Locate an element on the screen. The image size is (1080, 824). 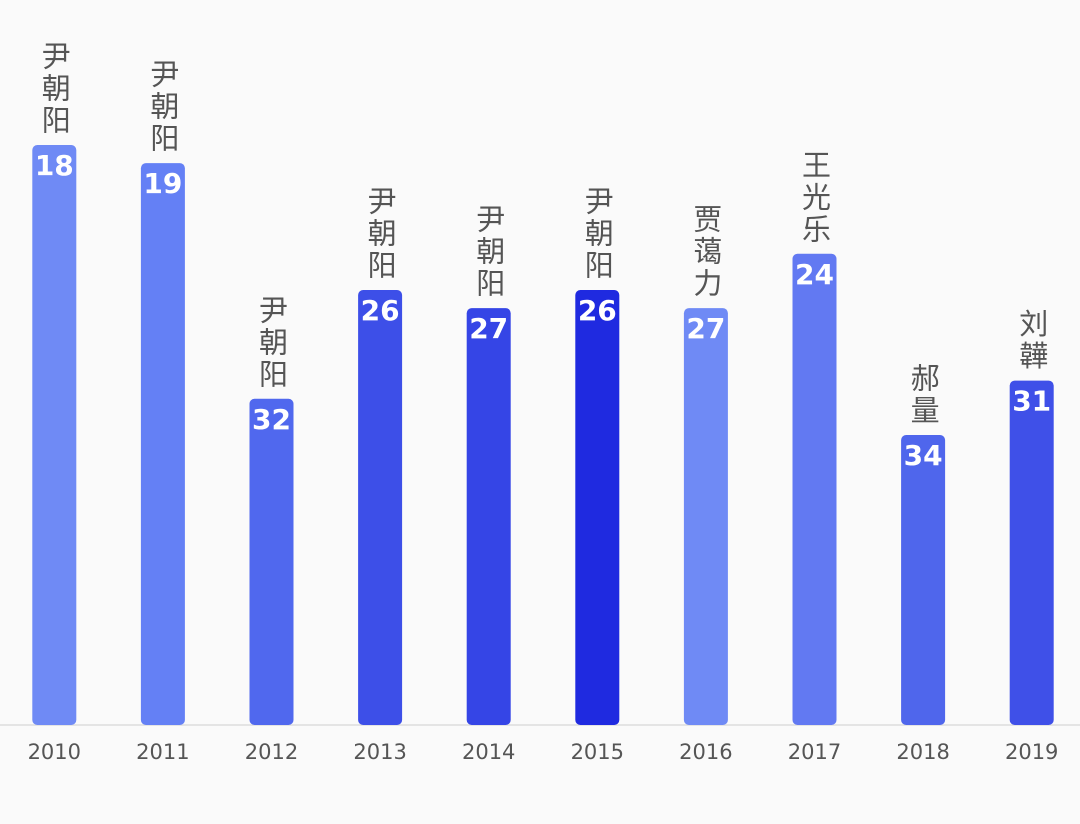
x-tick-label: 2012 is located at coordinates (271, 752).